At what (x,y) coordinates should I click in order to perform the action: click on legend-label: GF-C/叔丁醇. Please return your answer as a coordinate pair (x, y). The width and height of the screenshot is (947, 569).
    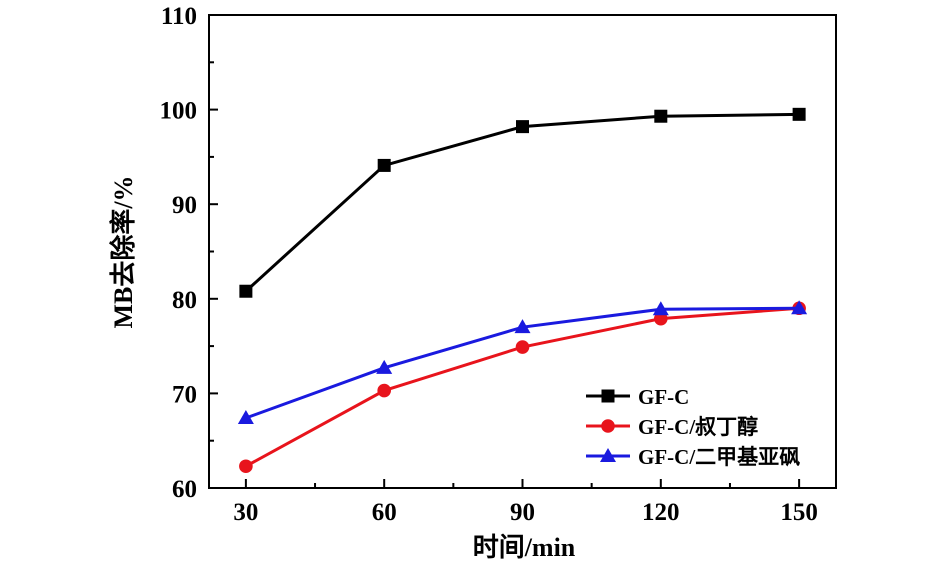
    Looking at the image, I should click on (698, 427).